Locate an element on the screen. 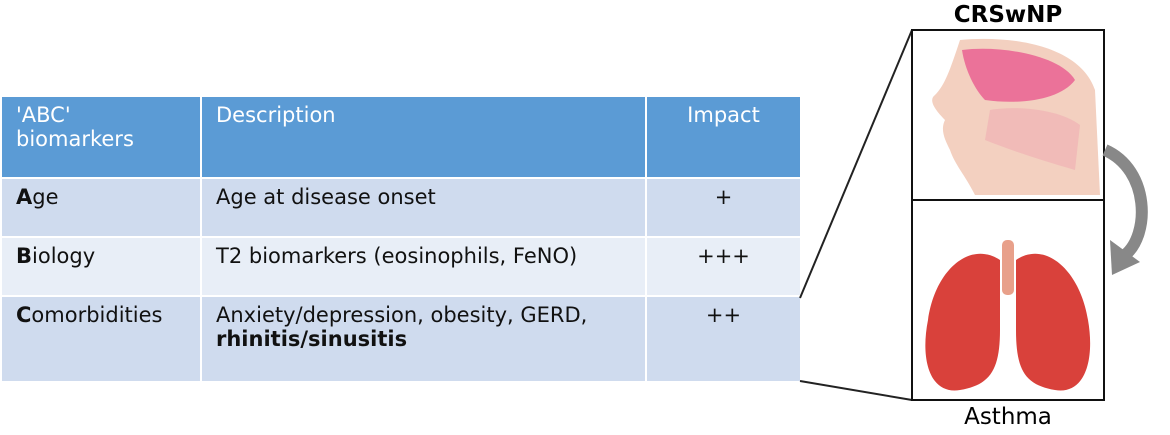 This screenshot has height=435, width=1170. impact-cell: ++ is located at coordinates (723, 339).